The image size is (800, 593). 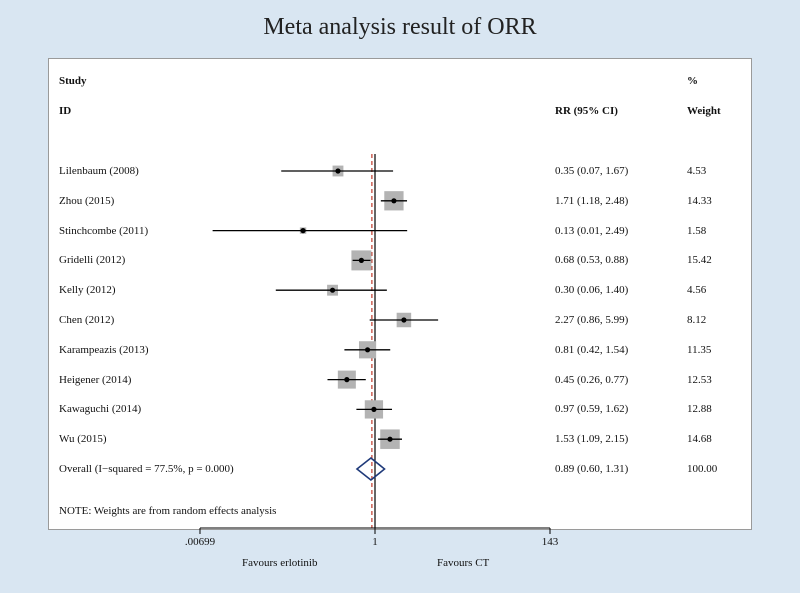 I want to click on study-weight-value: 4.56, so click(x=697, y=290).